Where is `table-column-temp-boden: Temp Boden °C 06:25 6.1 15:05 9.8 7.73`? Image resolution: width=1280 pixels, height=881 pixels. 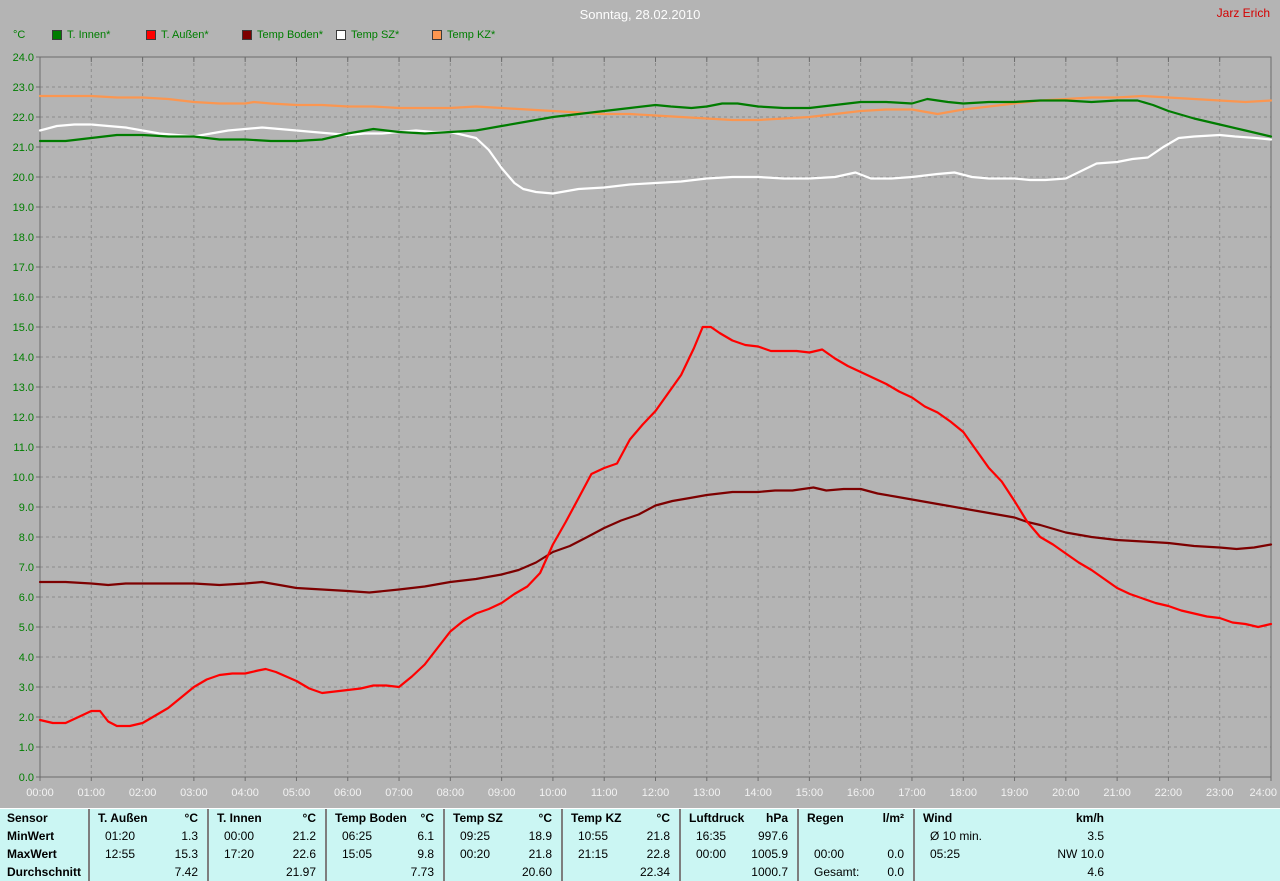 table-column-temp-boden: Temp Boden °C 06:25 6.1 15:05 9.8 7.73 is located at coordinates (384, 845).